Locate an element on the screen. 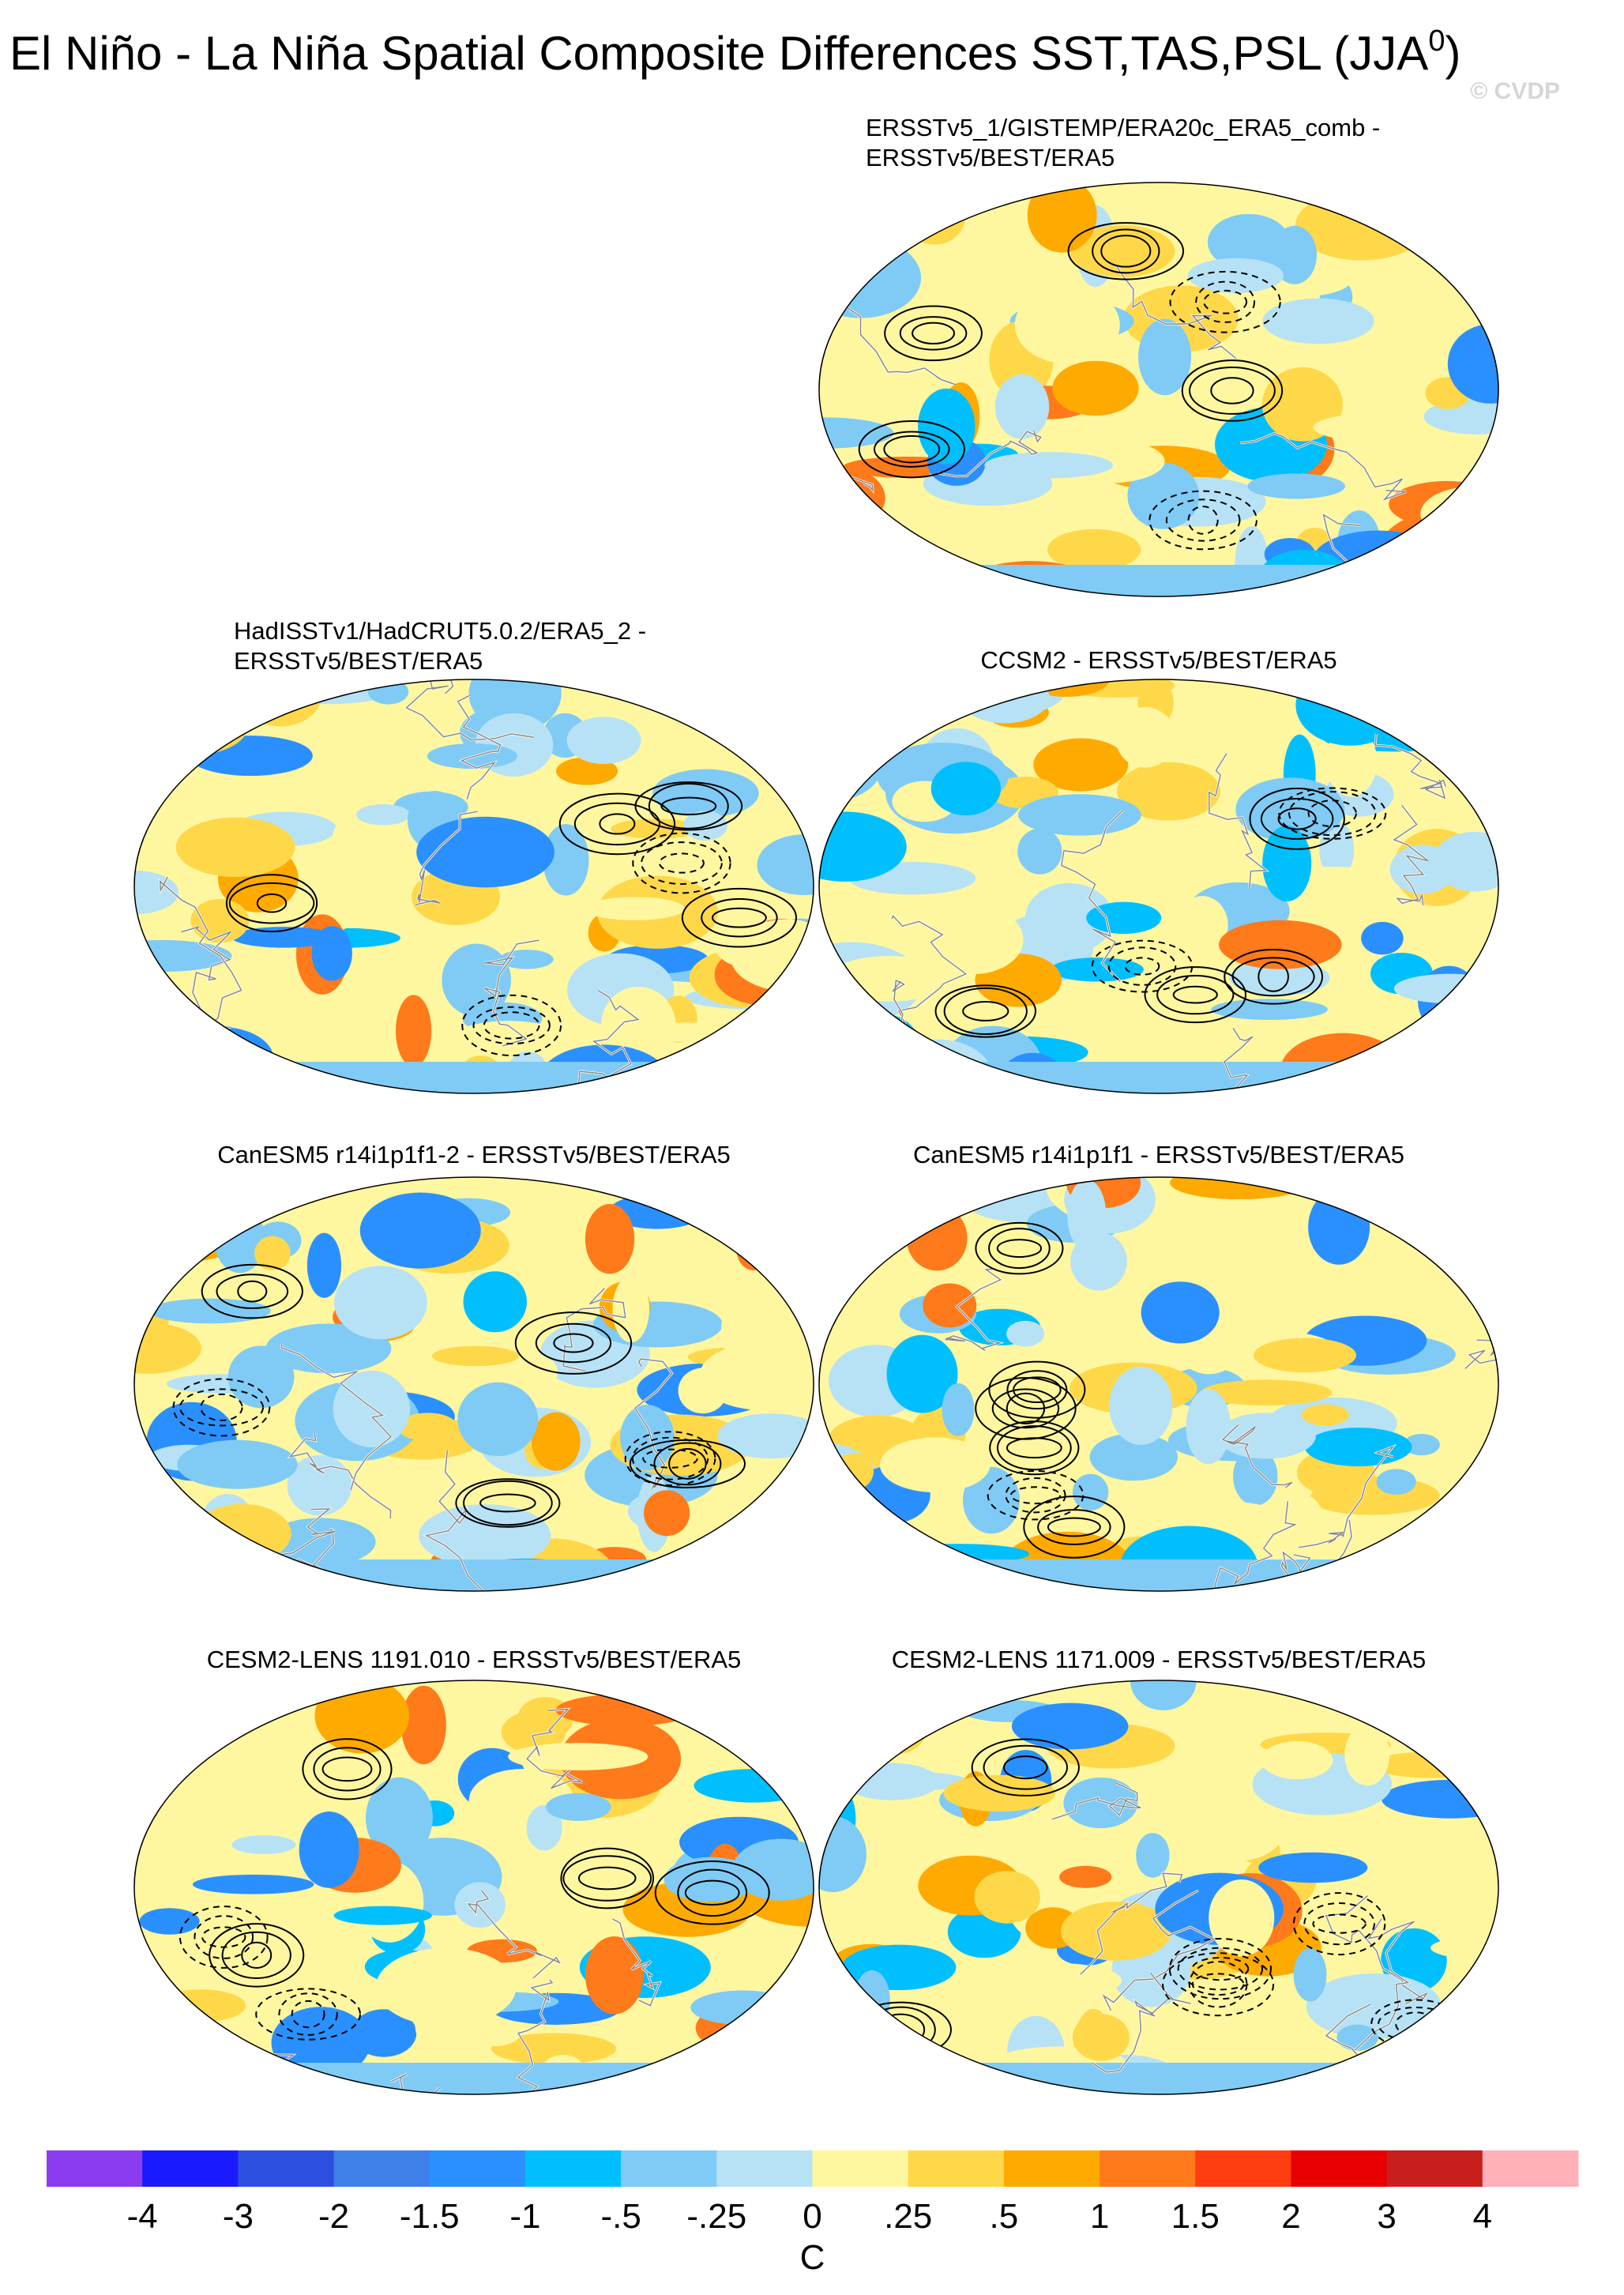  map-panel: CESM2-LENS 1171.009 - ERSSTv5/BEST/ERA5 is located at coordinates (1158, 1870).